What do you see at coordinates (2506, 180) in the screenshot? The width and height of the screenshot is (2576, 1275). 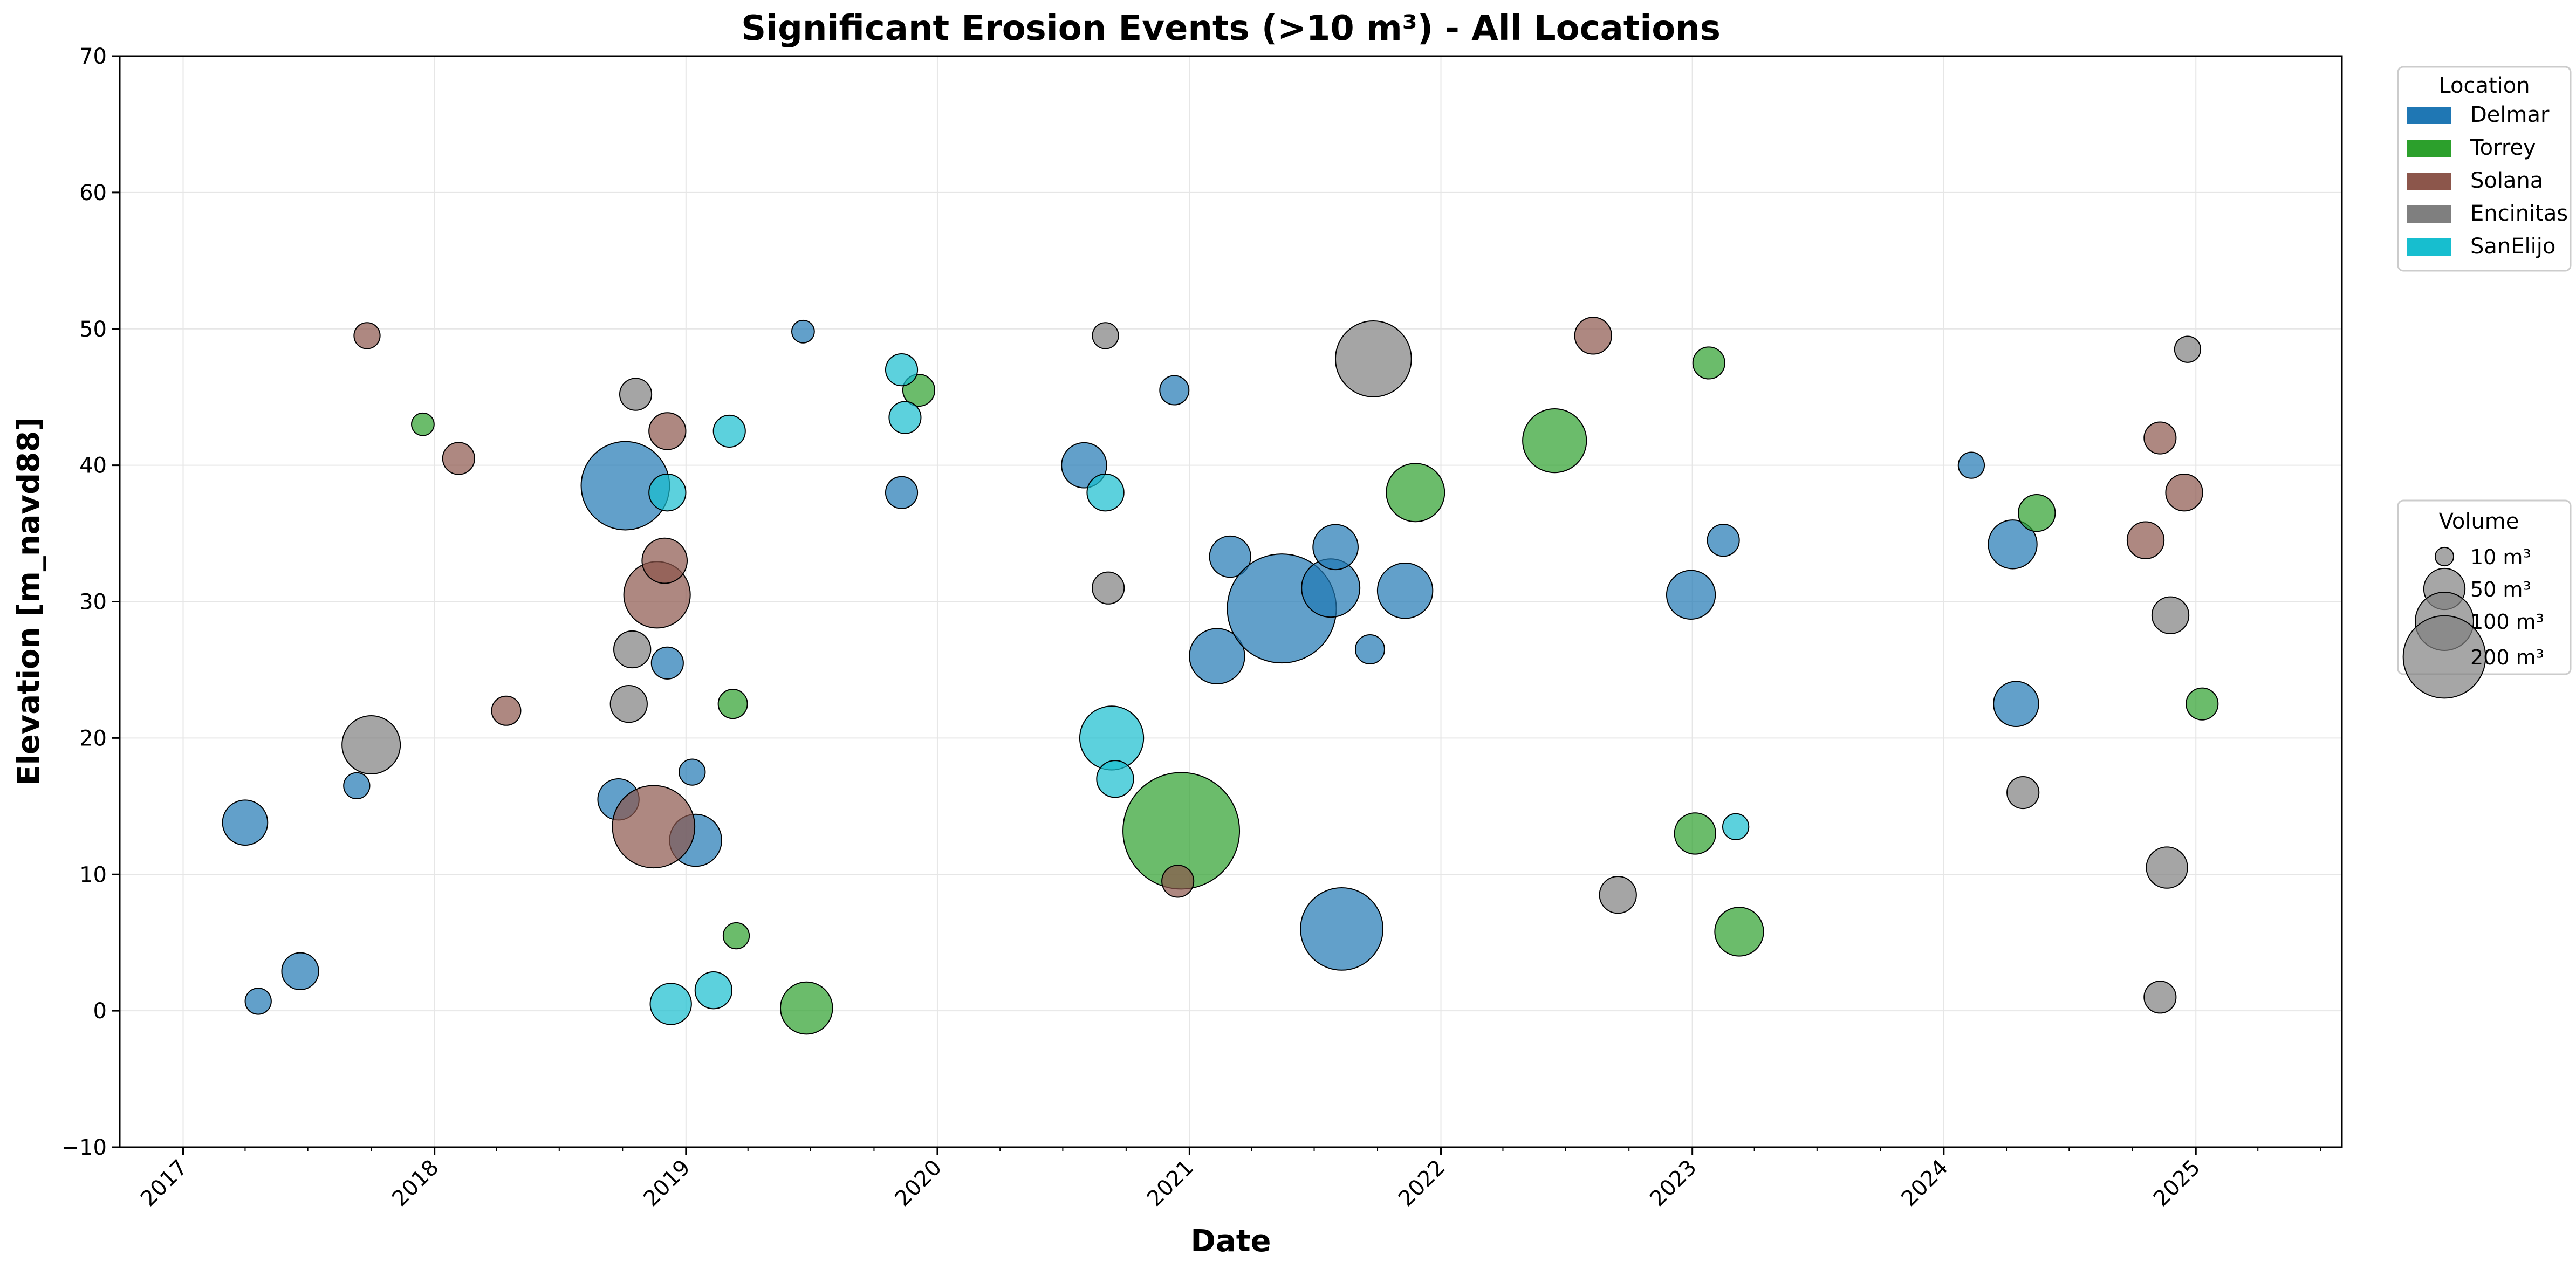 I see `legend-label-solana: Solana` at bounding box center [2506, 180].